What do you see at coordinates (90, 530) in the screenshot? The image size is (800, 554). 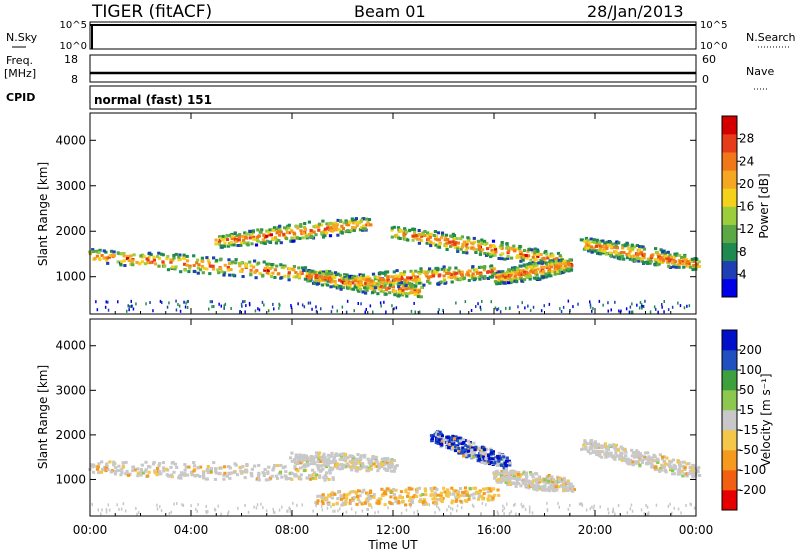 I see `velocity-xtick-label: 00:00` at bounding box center [90, 530].